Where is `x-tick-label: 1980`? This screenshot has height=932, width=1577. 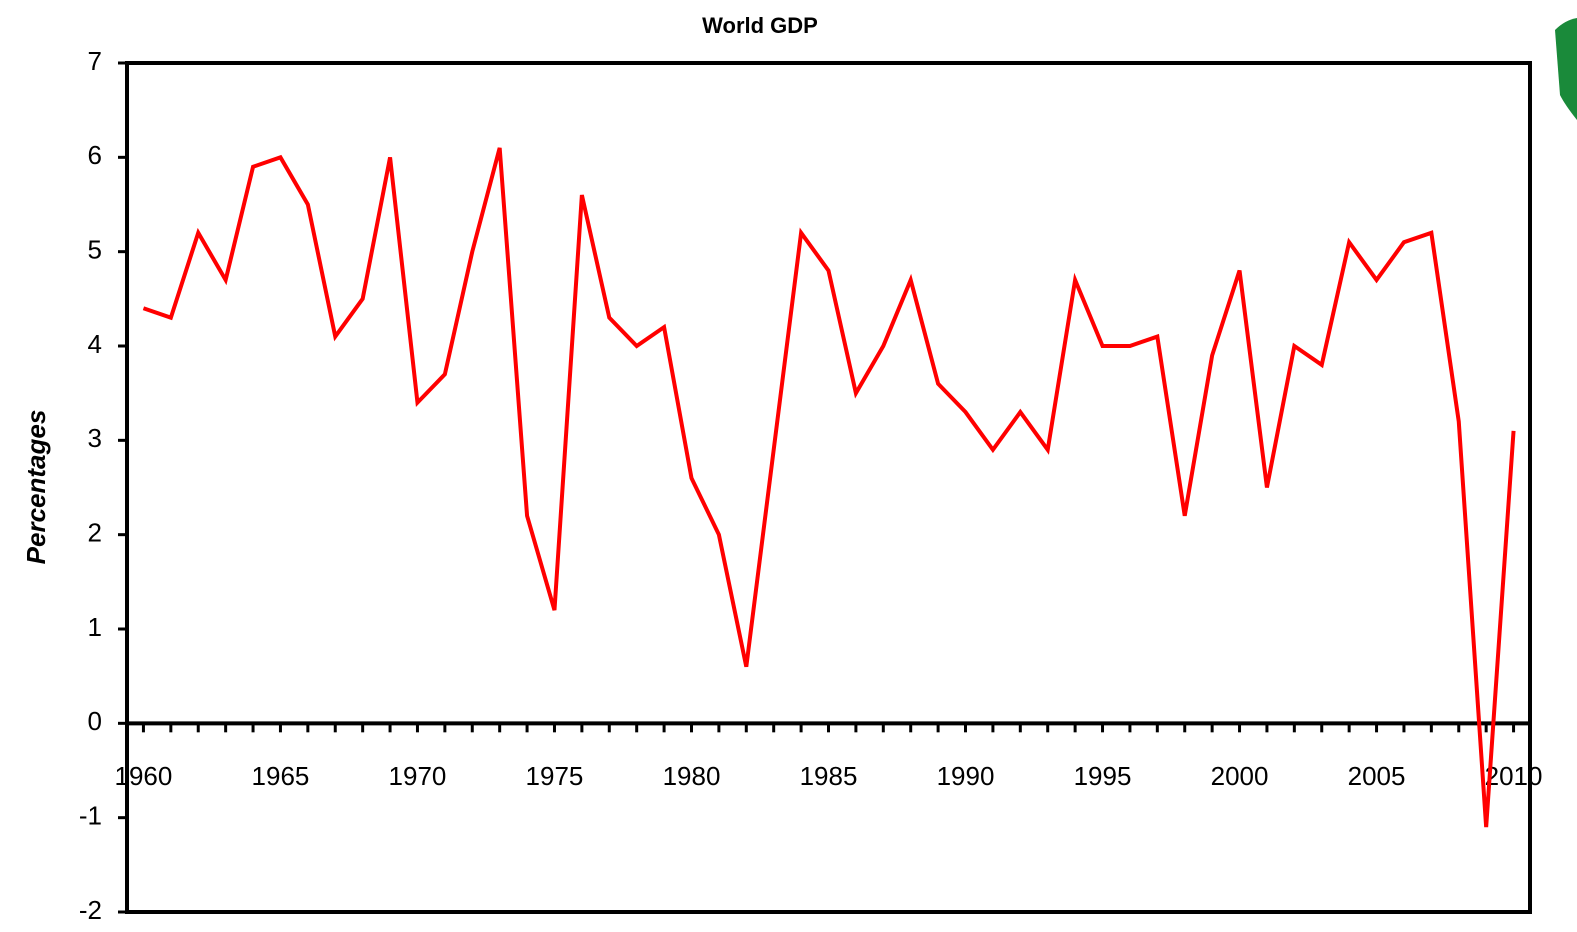
x-tick-label: 1980 is located at coordinates (692, 776).